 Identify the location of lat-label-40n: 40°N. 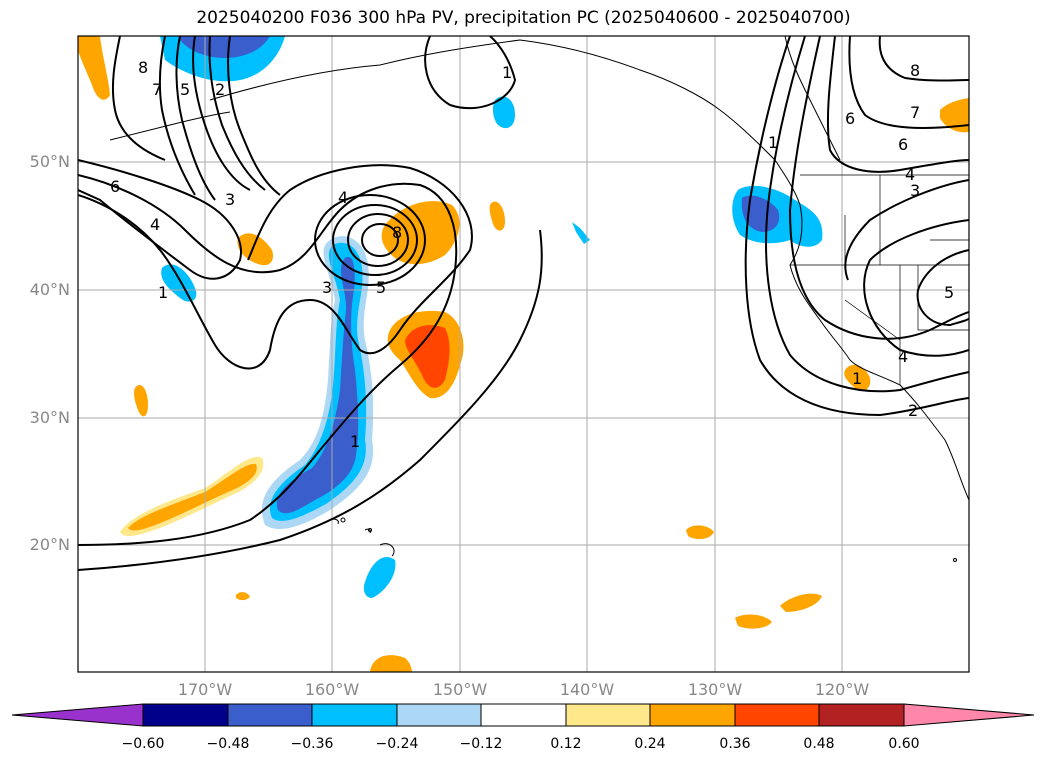
(49, 289).